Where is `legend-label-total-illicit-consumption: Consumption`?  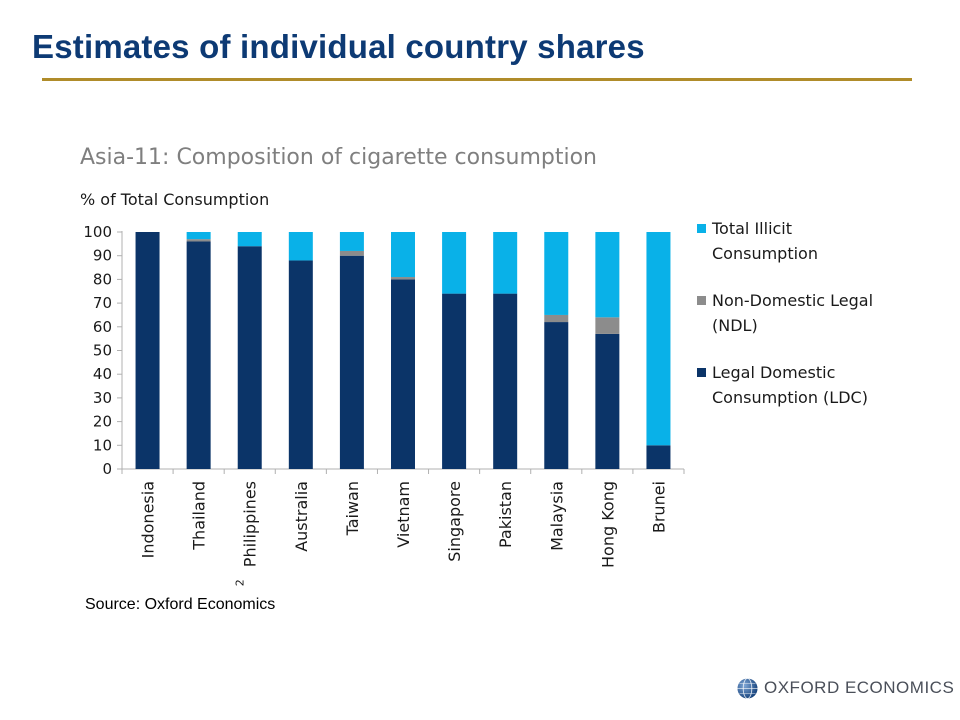 legend-label-total-illicit-consumption: Consumption is located at coordinates (765, 253).